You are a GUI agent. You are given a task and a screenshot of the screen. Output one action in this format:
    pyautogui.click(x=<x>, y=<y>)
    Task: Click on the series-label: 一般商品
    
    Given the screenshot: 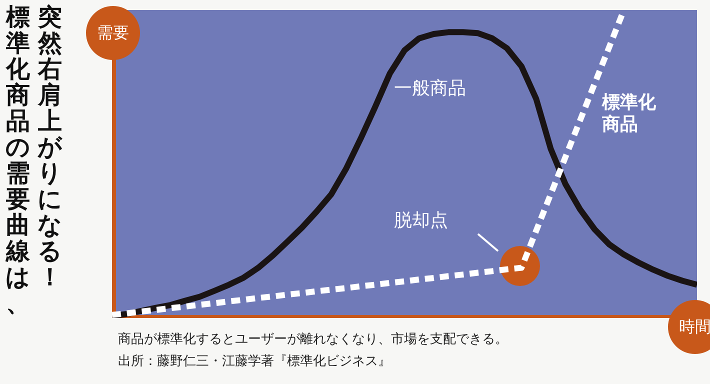 What is the action you would take?
    pyautogui.click(x=430, y=88)
    